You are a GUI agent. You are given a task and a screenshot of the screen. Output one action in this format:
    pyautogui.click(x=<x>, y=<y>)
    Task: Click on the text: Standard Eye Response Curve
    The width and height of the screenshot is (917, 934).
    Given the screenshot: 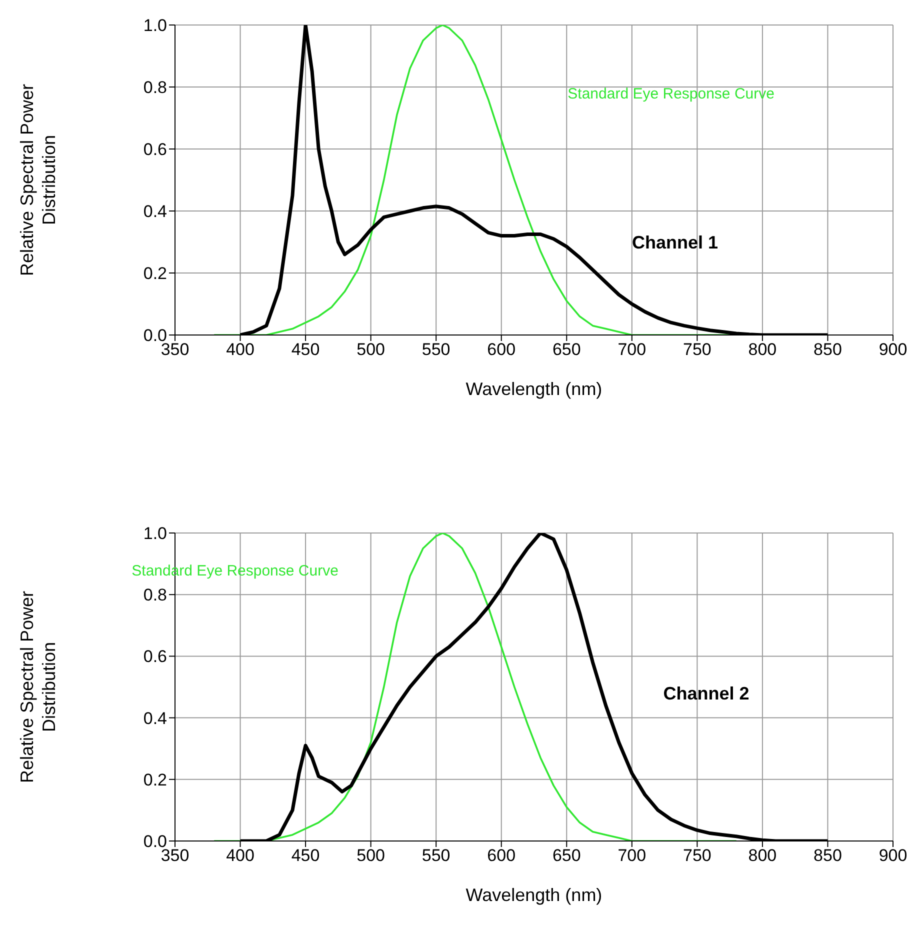 What is the action you would take?
    pyautogui.click(x=671, y=94)
    